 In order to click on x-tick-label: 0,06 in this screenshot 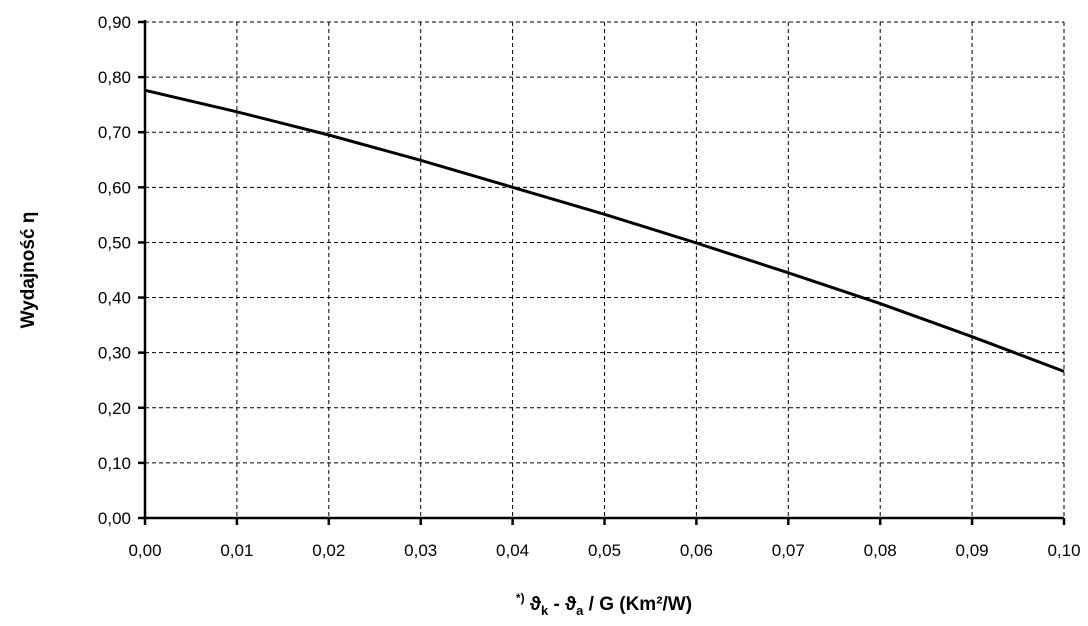, I will do `click(696, 550)`.